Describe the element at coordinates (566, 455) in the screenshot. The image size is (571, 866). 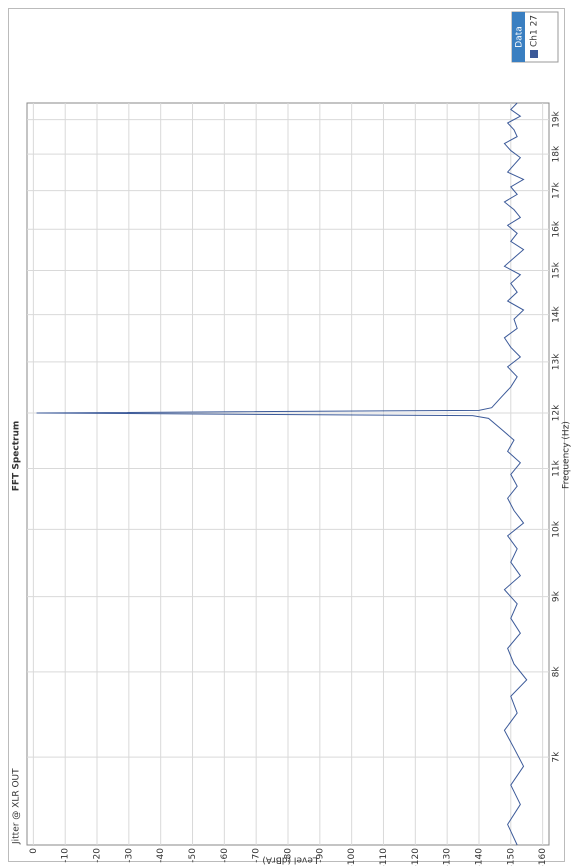
I see `x-axis-label: Frequency (Hz)` at that location.